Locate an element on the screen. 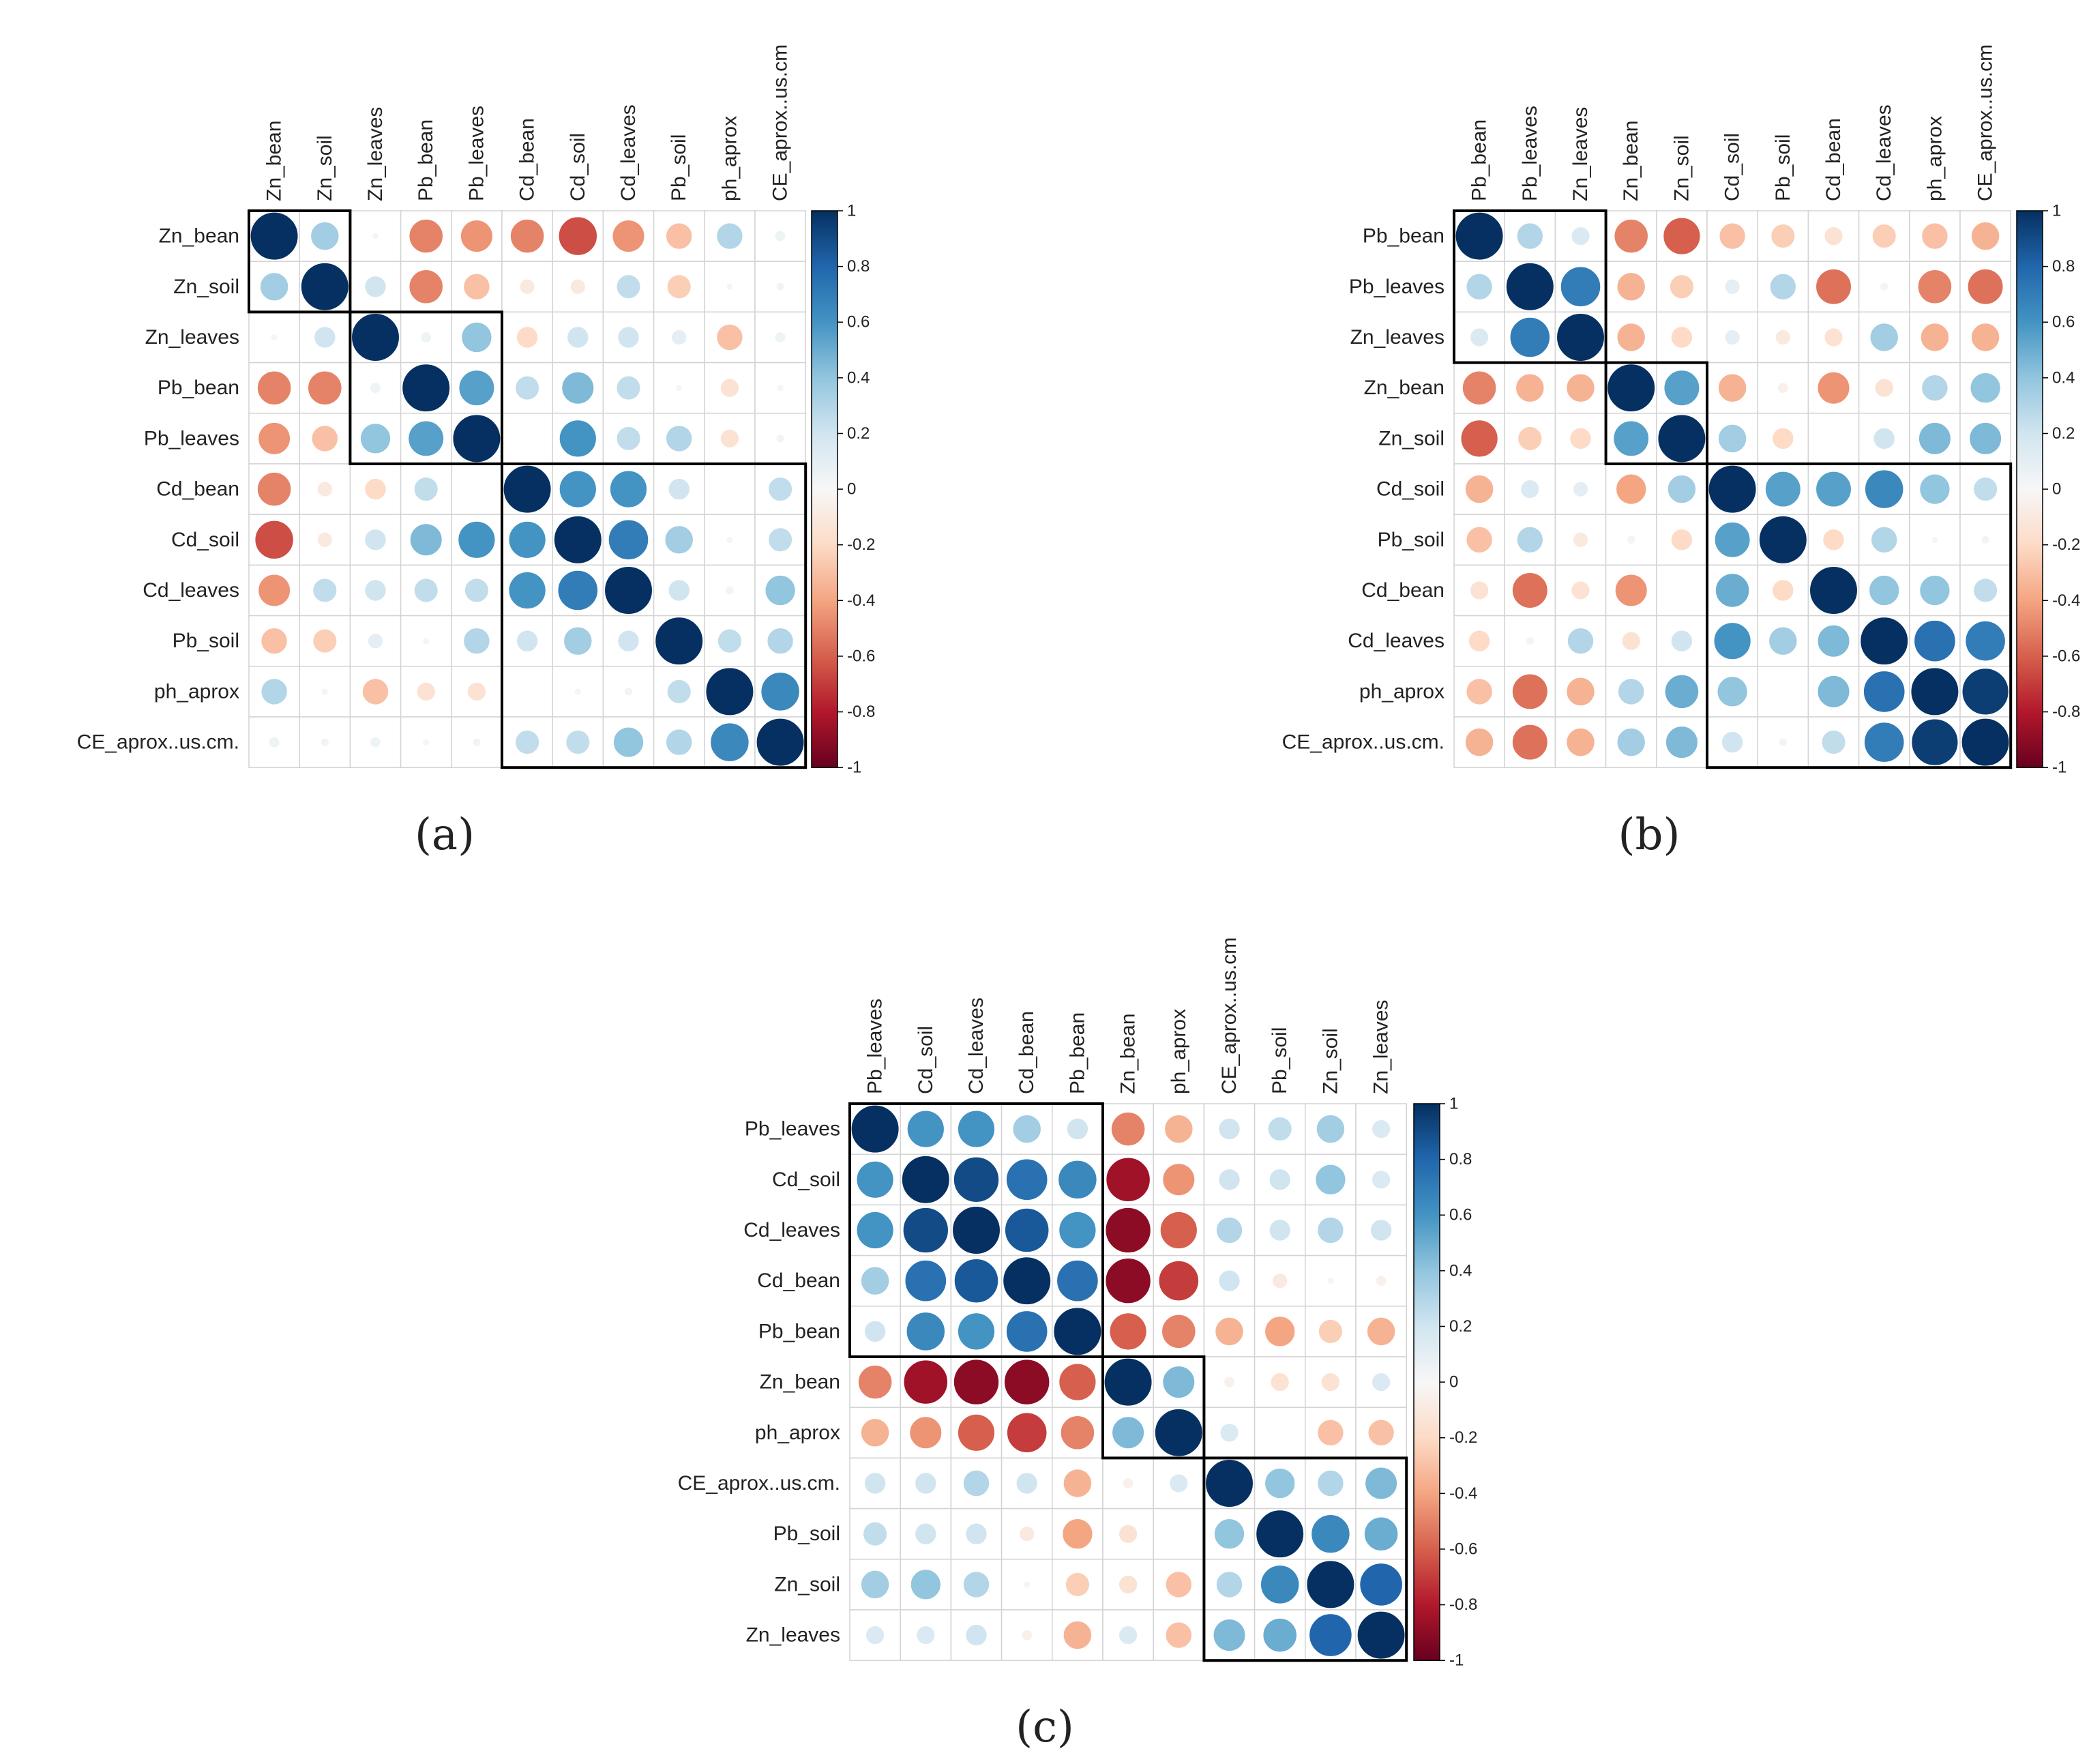 This screenshot has height=1764, width=2089. row-label: Pb_bean is located at coordinates (799, 1331).